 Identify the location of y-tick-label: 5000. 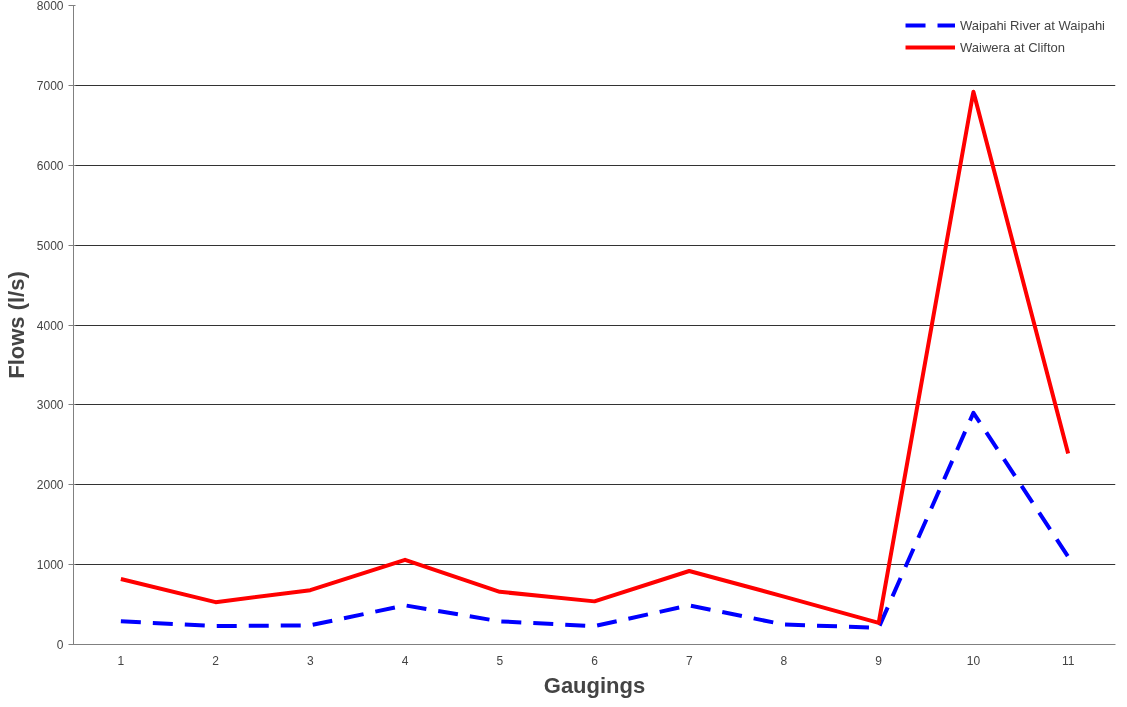
(50, 245).